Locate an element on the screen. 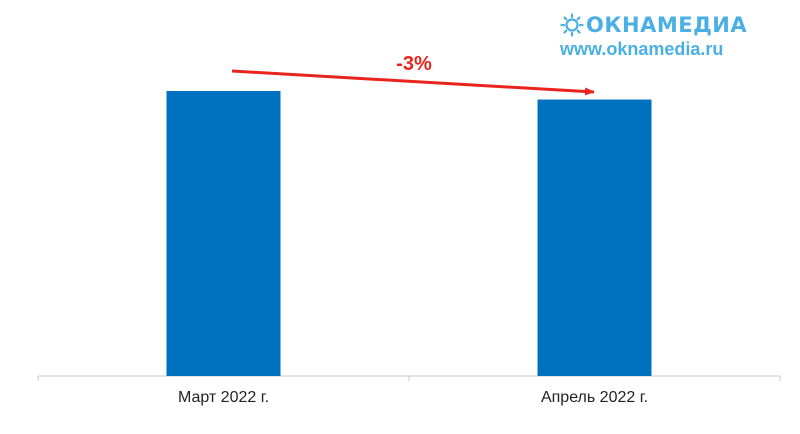  sun-icon is located at coordinates (572, 25).